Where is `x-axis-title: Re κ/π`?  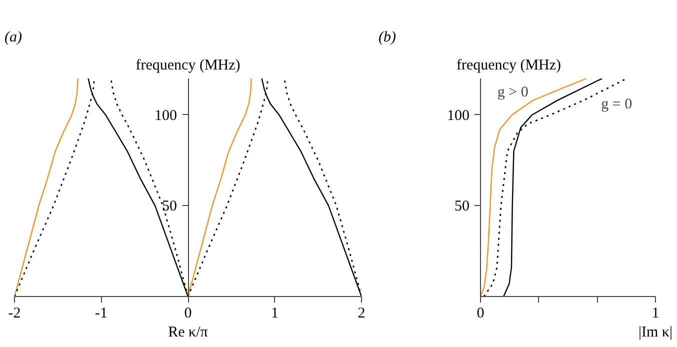
x-axis-title: Re κ/π is located at coordinates (188, 332).